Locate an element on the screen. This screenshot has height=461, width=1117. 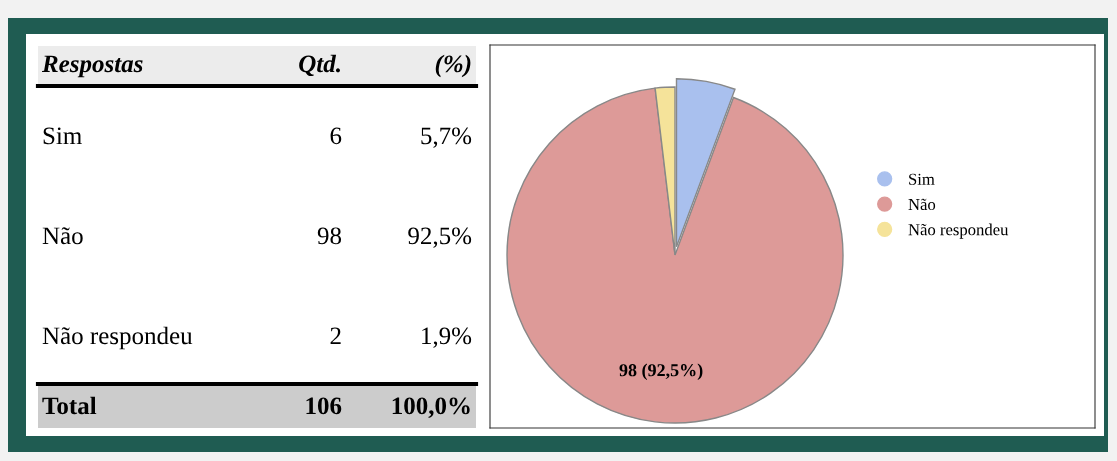
text: 92,5% is located at coordinates (440, 237).